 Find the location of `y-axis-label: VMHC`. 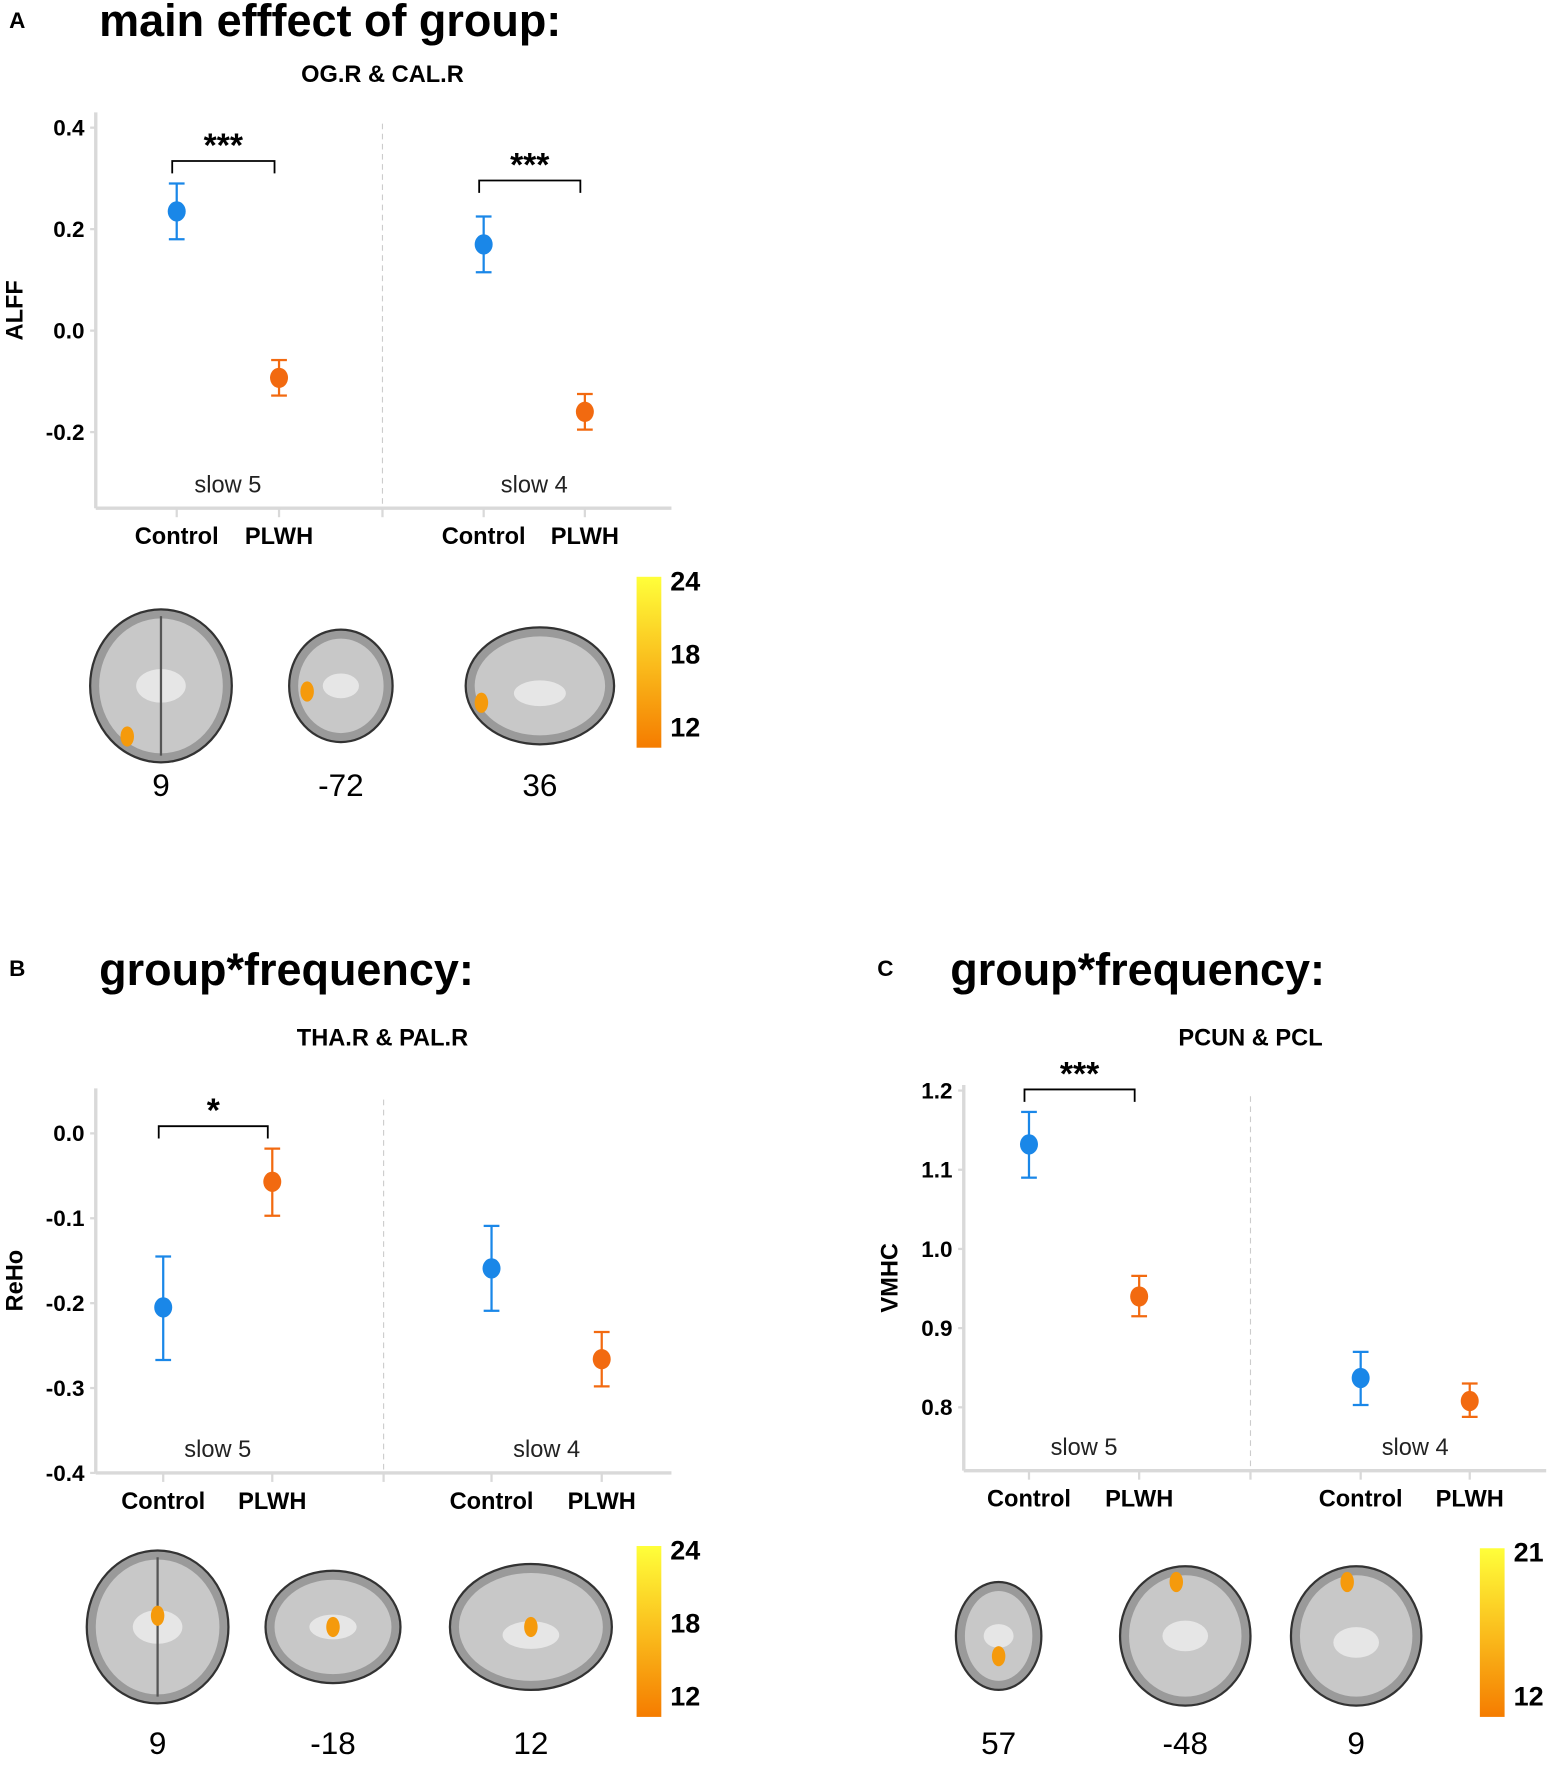

y-axis-label: VMHC is located at coordinates (890, 1278).